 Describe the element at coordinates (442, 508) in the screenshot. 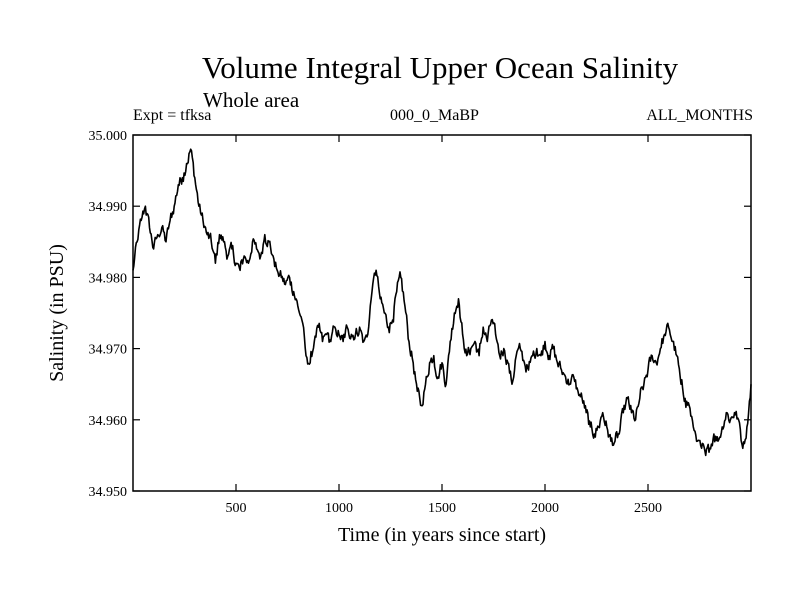

I see `x-tick-label: 1500` at that location.